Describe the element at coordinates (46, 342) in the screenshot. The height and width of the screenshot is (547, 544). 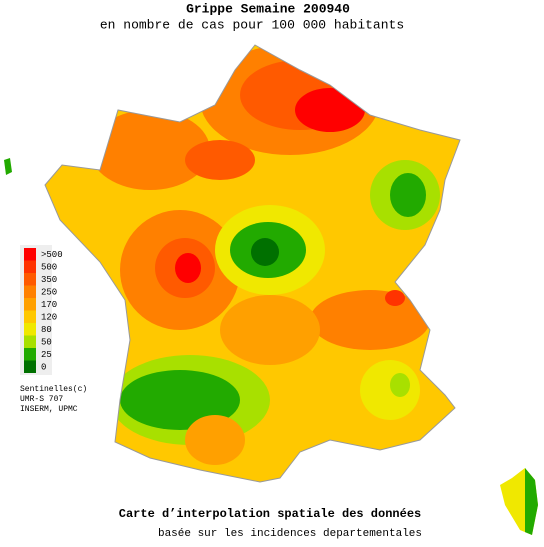
I see `legend-label: 50` at that location.